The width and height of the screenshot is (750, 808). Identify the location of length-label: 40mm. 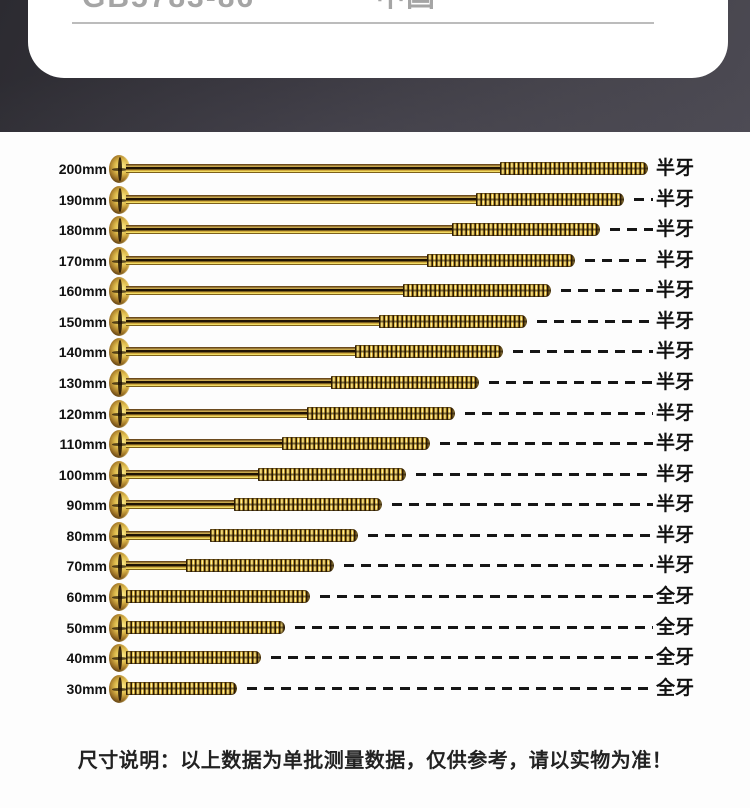
(86, 658).